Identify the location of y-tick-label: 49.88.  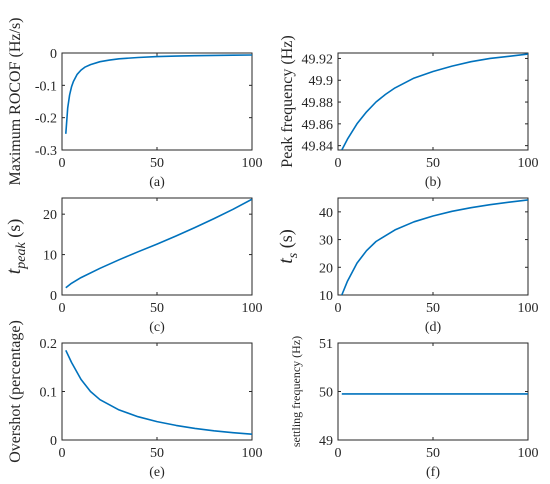
(318, 103).